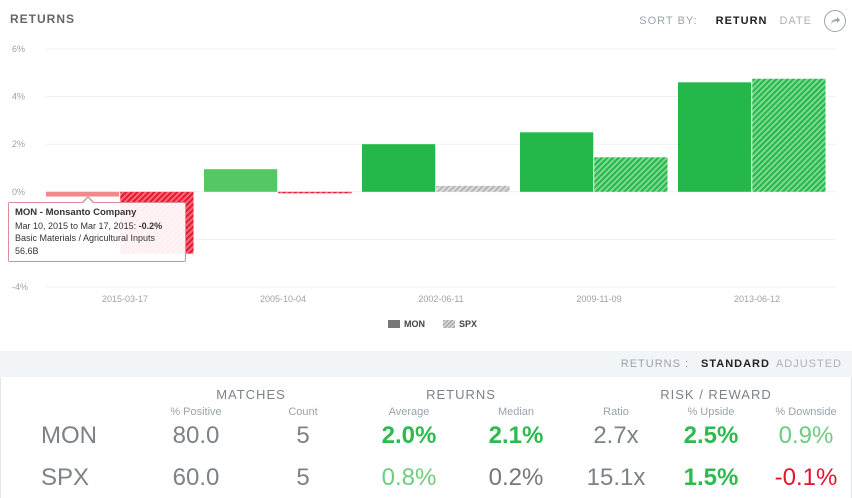 The width and height of the screenshot is (852, 498). Describe the element at coordinates (18, 192) in the screenshot. I see `y-tick-label: 0%` at that location.